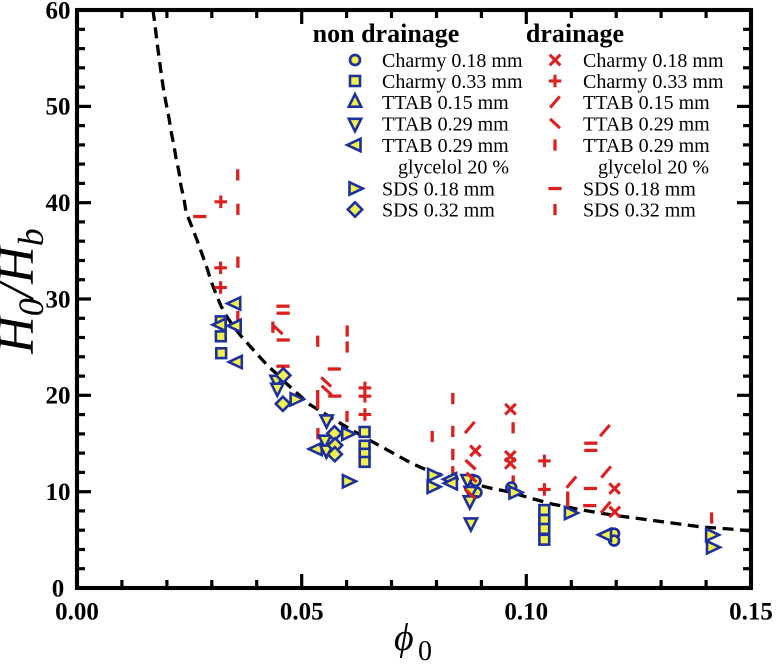  I want to click on svg-text: H0/Hb, so click(25, 291).